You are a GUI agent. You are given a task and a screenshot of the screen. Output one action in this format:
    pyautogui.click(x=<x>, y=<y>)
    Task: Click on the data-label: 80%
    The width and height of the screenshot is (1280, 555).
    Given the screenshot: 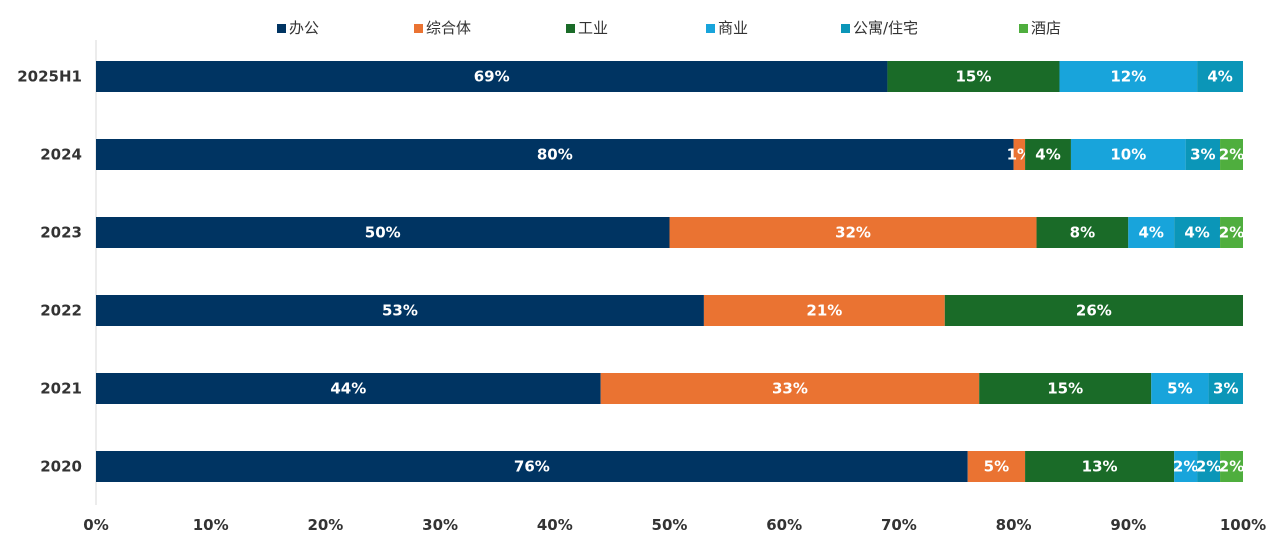 What is the action you would take?
    pyautogui.click(x=555, y=155)
    